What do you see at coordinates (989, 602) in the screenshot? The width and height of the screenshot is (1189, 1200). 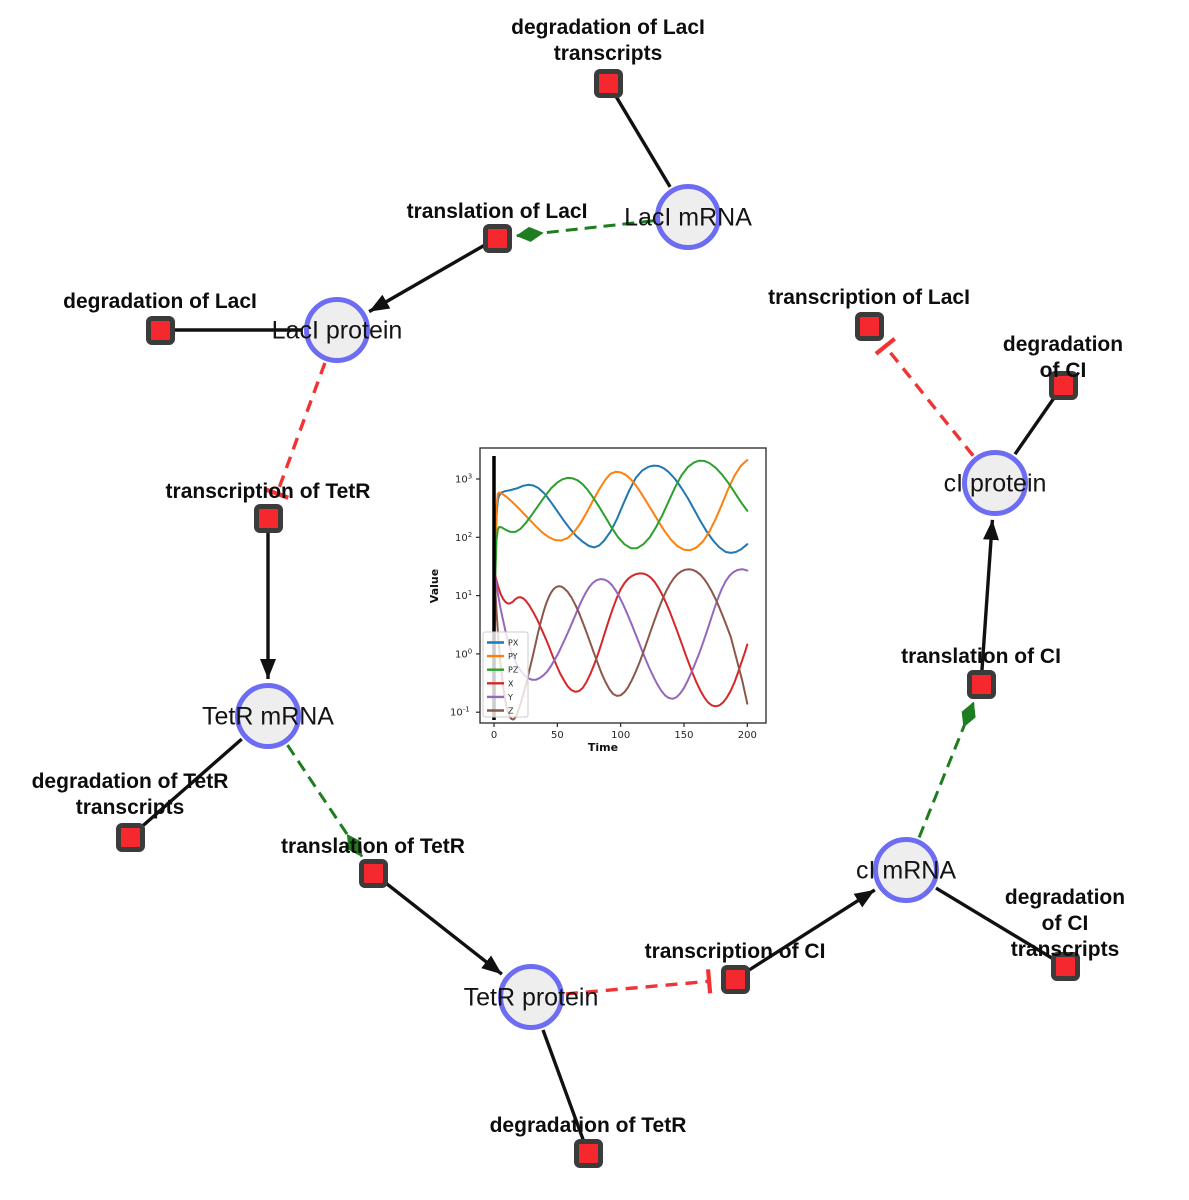 I see `edge-production-transl-ci-to-ci-protein` at bounding box center [989, 602].